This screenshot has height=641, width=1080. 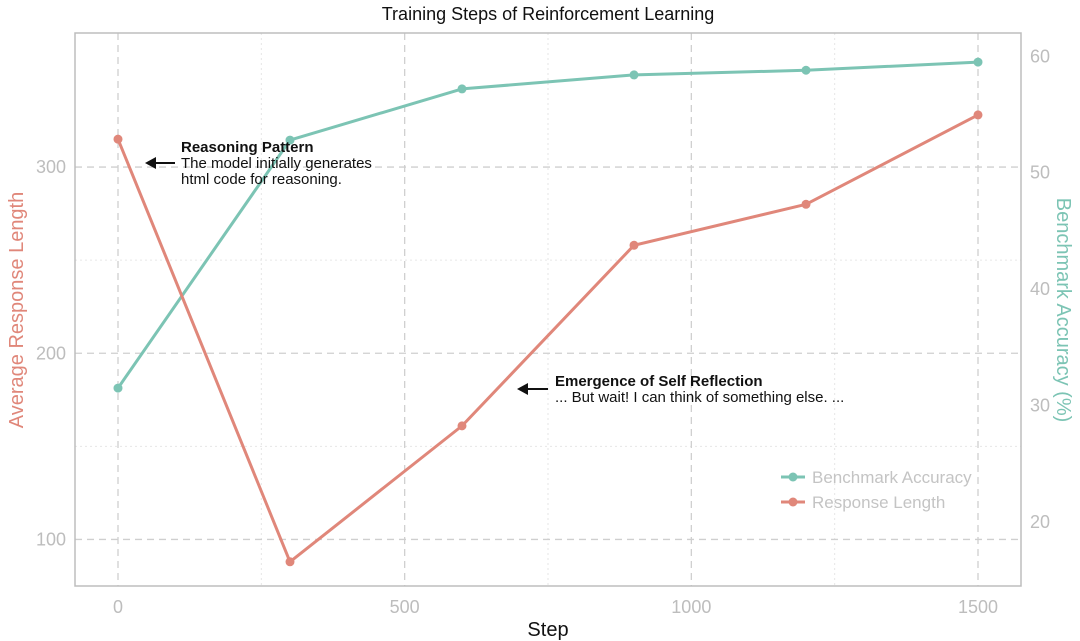 I want to click on annotation-title: Reasoning Pattern, so click(x=247, y=147).